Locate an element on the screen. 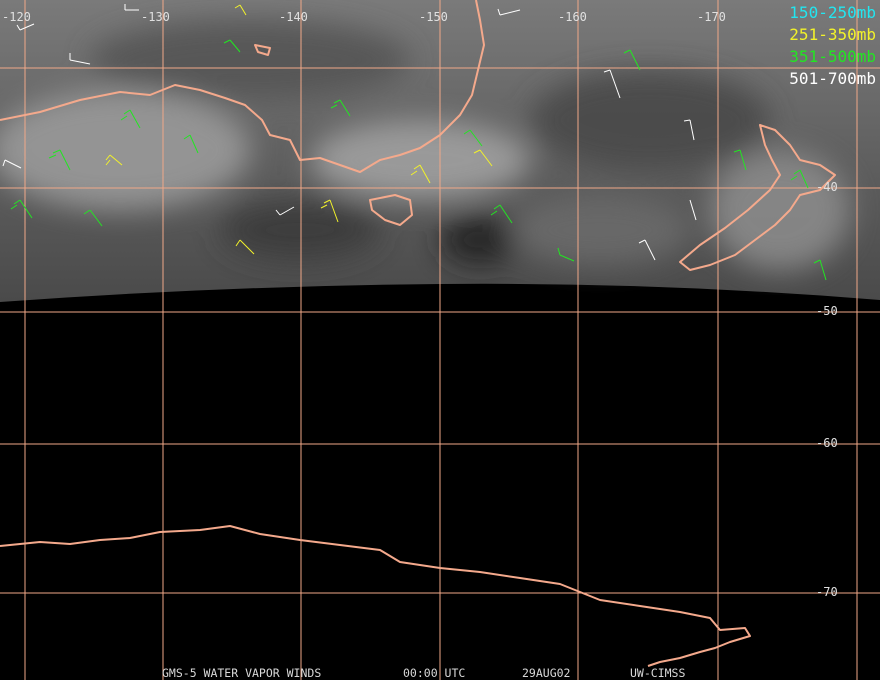 This screenshot has width=880, height=680. longitude-label: -130 is located at coordinates (155, 17).